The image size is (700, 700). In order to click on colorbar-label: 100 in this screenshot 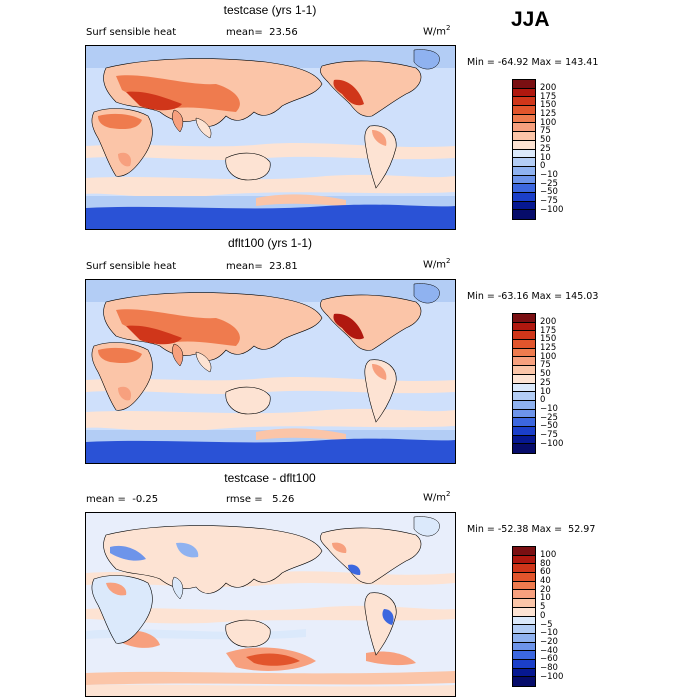, I will do `click(548, 122)`.